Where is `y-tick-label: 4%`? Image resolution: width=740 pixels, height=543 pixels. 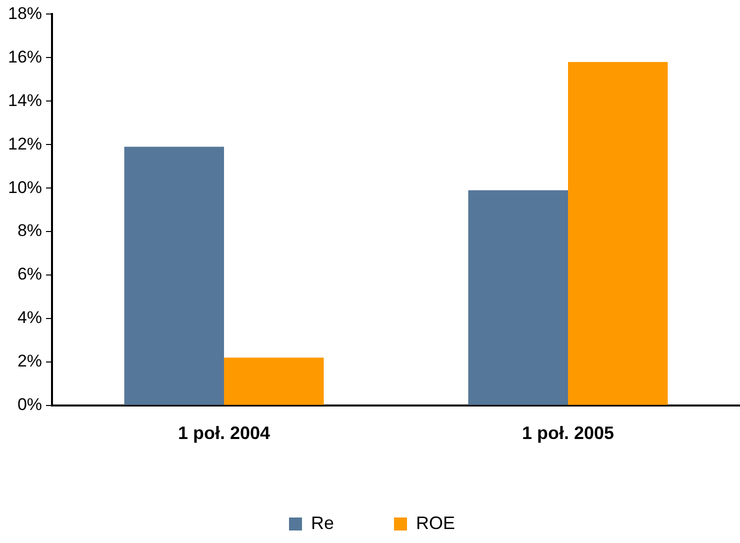 y-tick-label: 4% is located at coordinates (29, 318).